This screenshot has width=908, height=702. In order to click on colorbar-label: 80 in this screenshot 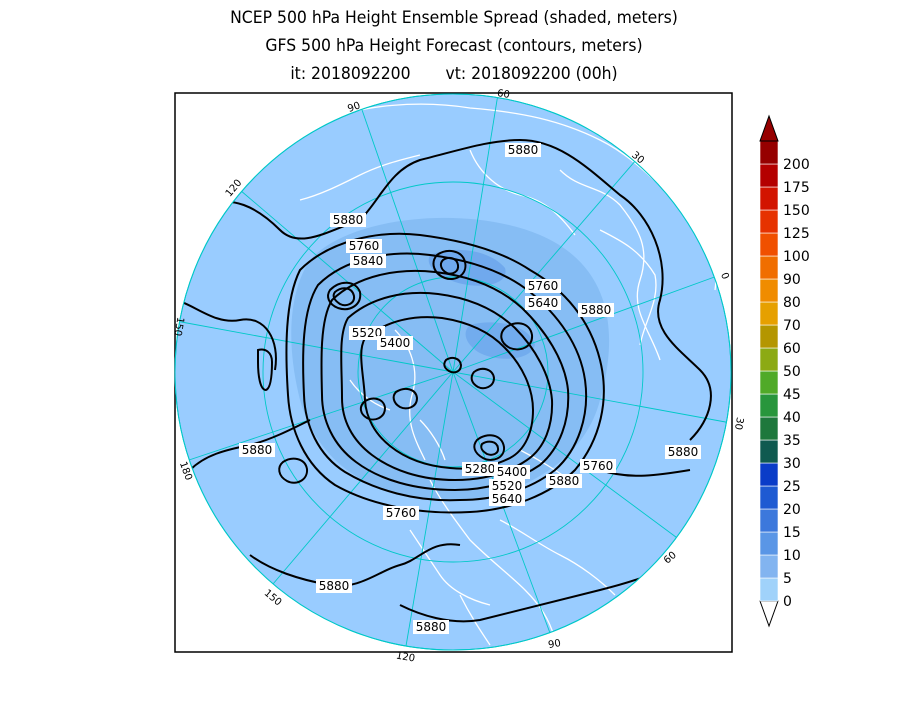, I will do `click(792, 303)`.